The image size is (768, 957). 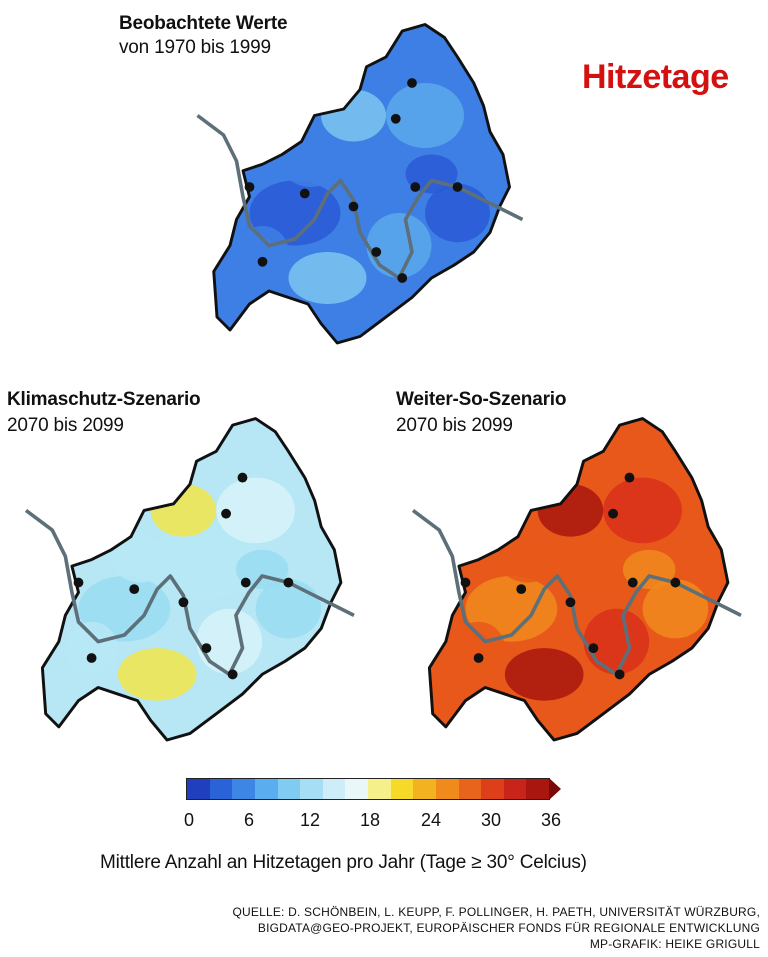 I want to click on map-subtitle-climate-protection: 2070 bis 2099, so click(x=65, y=425).